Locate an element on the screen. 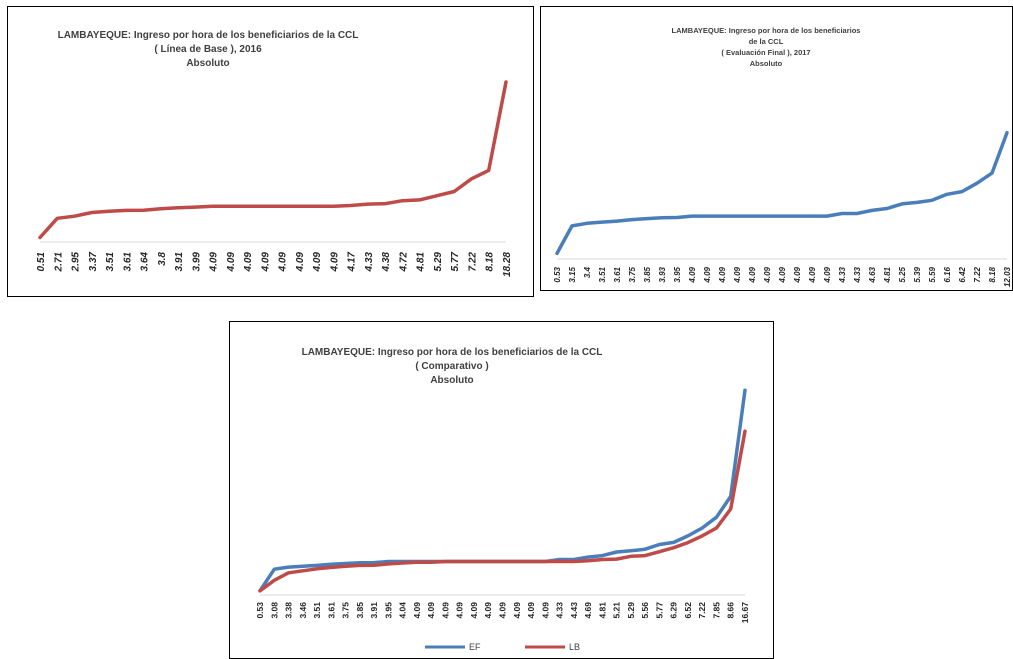 This screenshot has width=1013, height=659. x-tick-label: 3.38 is located at coordinates (289, 610).